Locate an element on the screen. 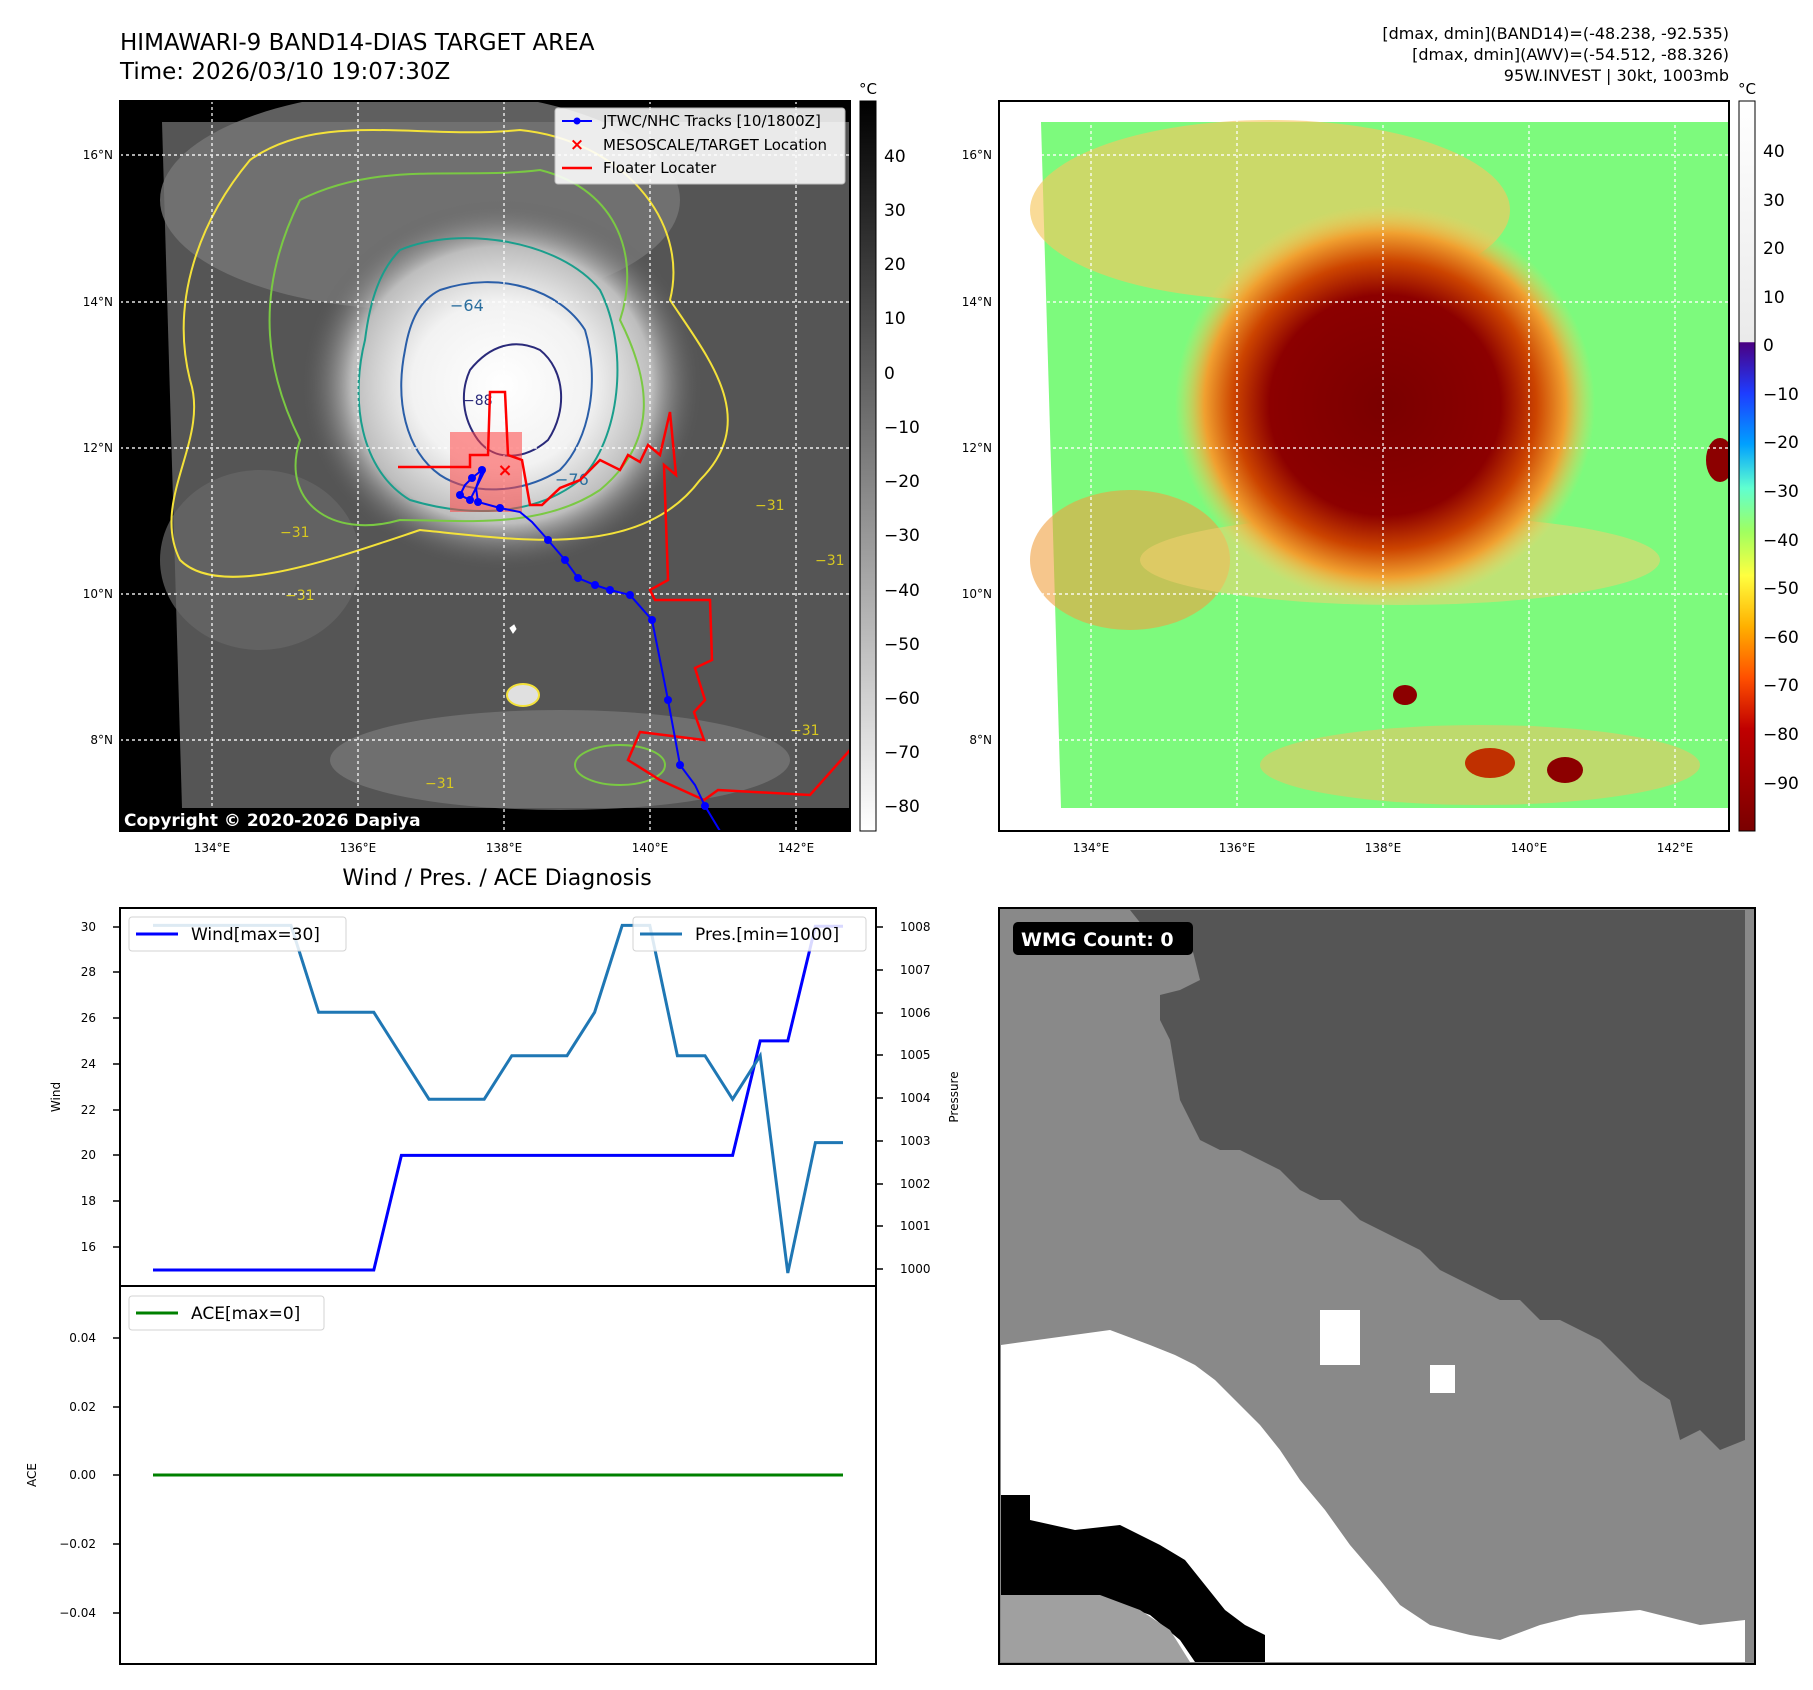  cbar-tick: −70 is located at coordinates (1781, 686).